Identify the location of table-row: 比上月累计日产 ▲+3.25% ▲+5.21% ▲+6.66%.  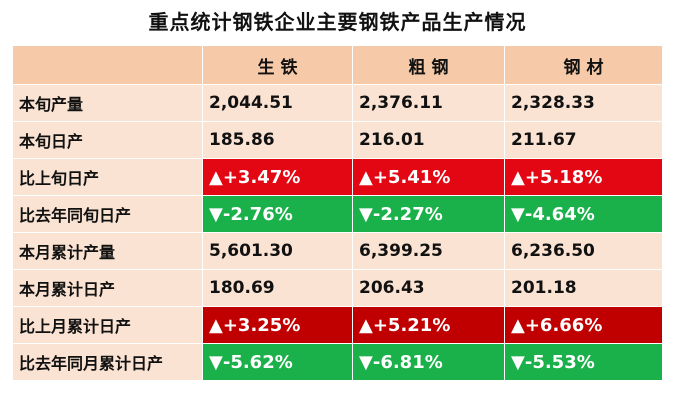
(337, 325).